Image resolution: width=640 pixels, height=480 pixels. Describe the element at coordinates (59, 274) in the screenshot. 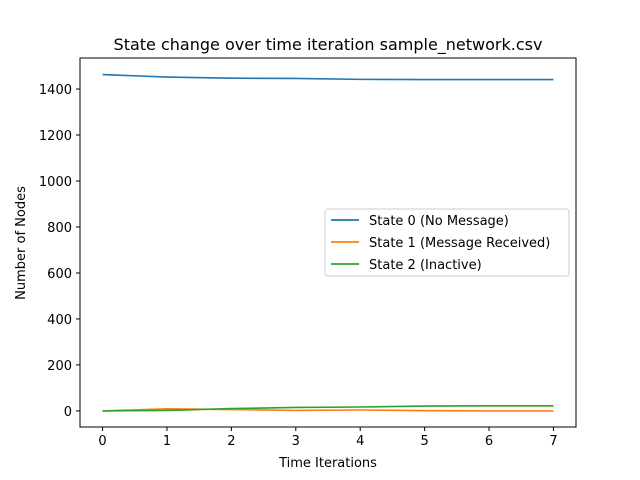

I see `y-tick-label: 600` at that location.